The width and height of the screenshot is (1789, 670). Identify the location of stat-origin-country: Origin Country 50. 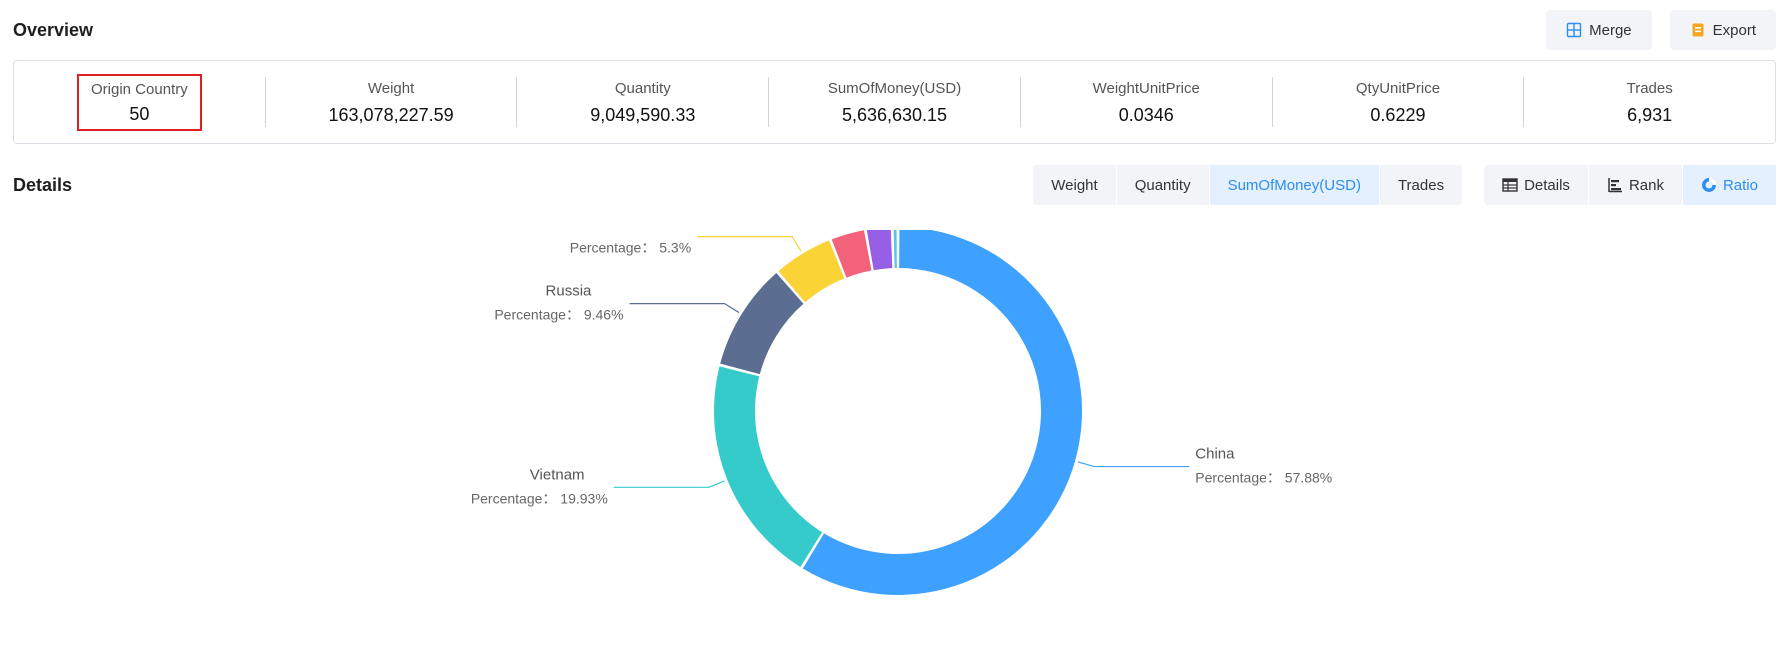
(139, 102).